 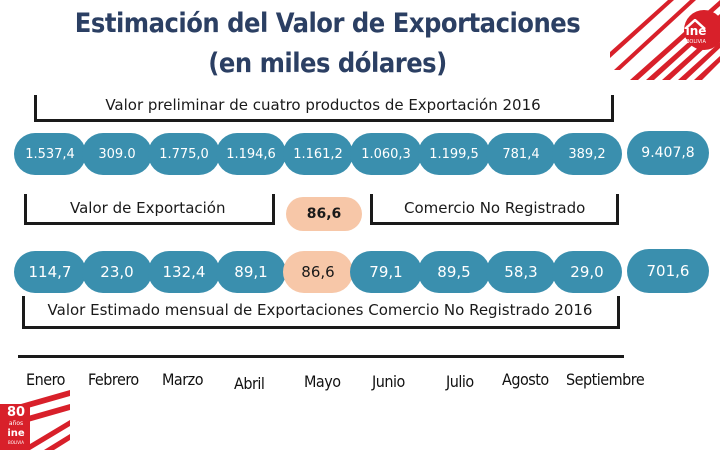 I want to click on ine-logo-bottom-subtext: BOLIVIA, so click(x=16, y=442).